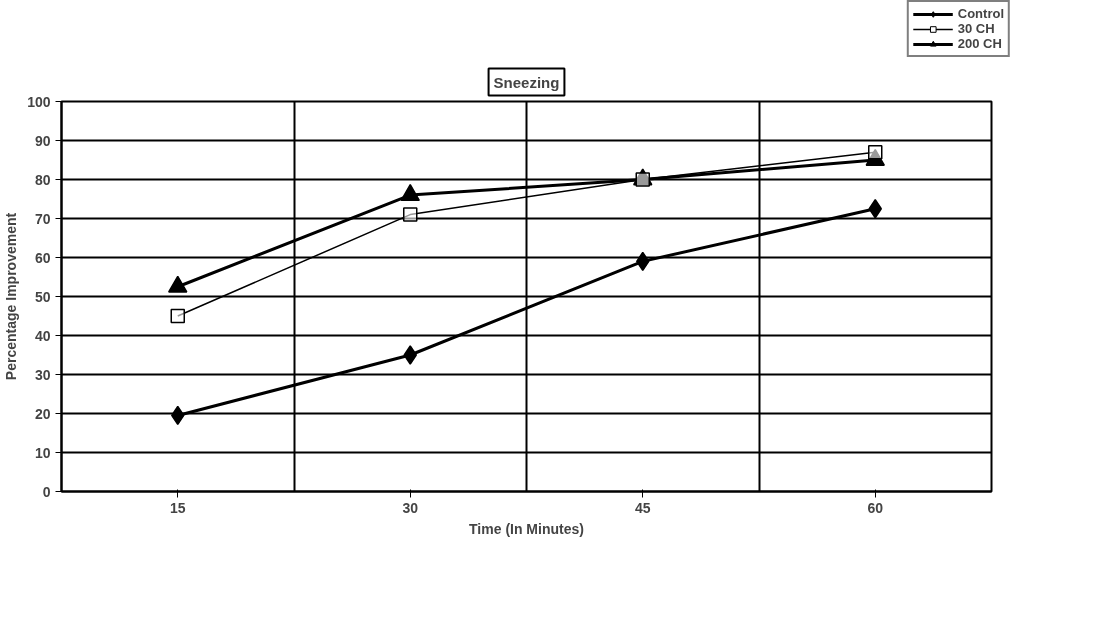 This screenshot has height=621, width=1095. What do you see at coordinates (42, 296) in the screenshot?
I see `y-tick-label: 50` at bounding box center [42, 296].